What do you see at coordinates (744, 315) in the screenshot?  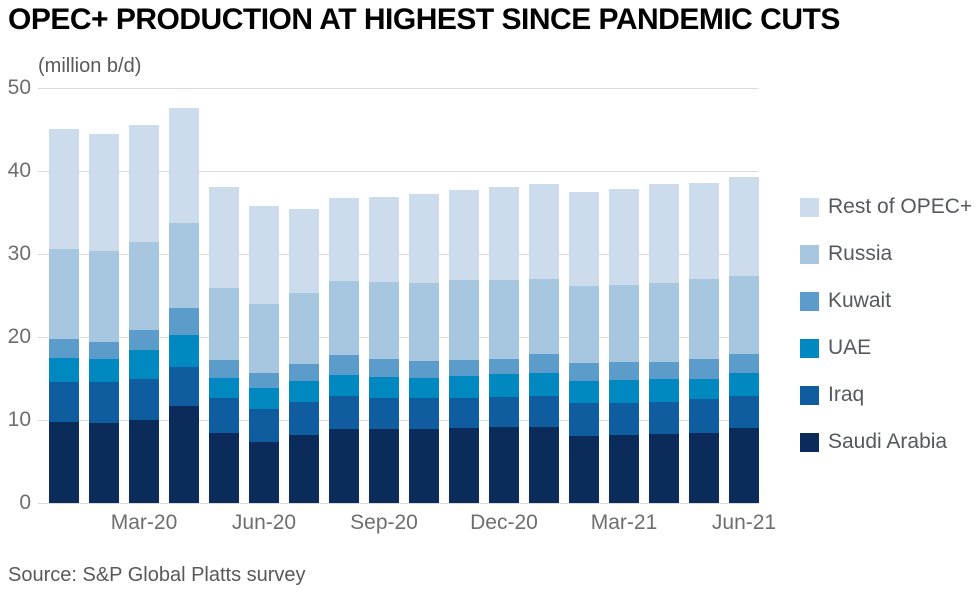 I see `bar-segment-Jun-21-russia` at bounding box center [744, 315].